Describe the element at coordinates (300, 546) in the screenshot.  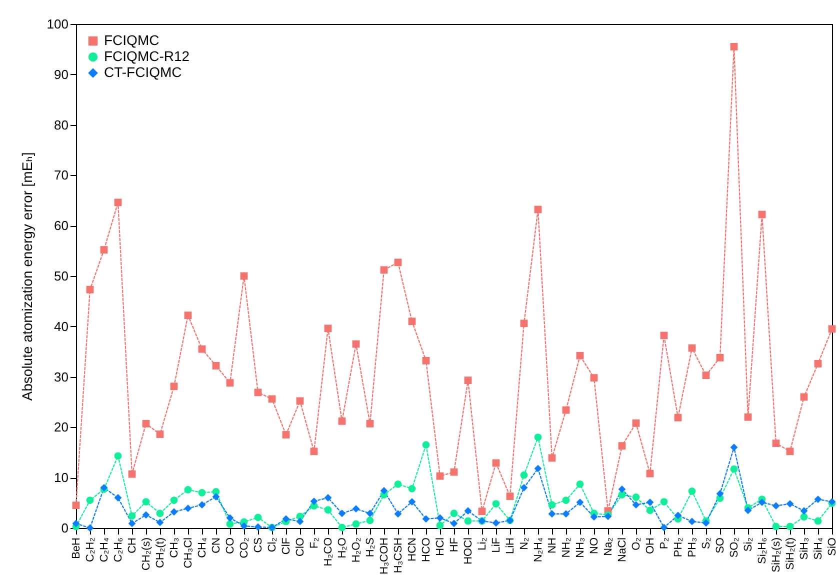
I see `x-tick-label: ClO` at that location.